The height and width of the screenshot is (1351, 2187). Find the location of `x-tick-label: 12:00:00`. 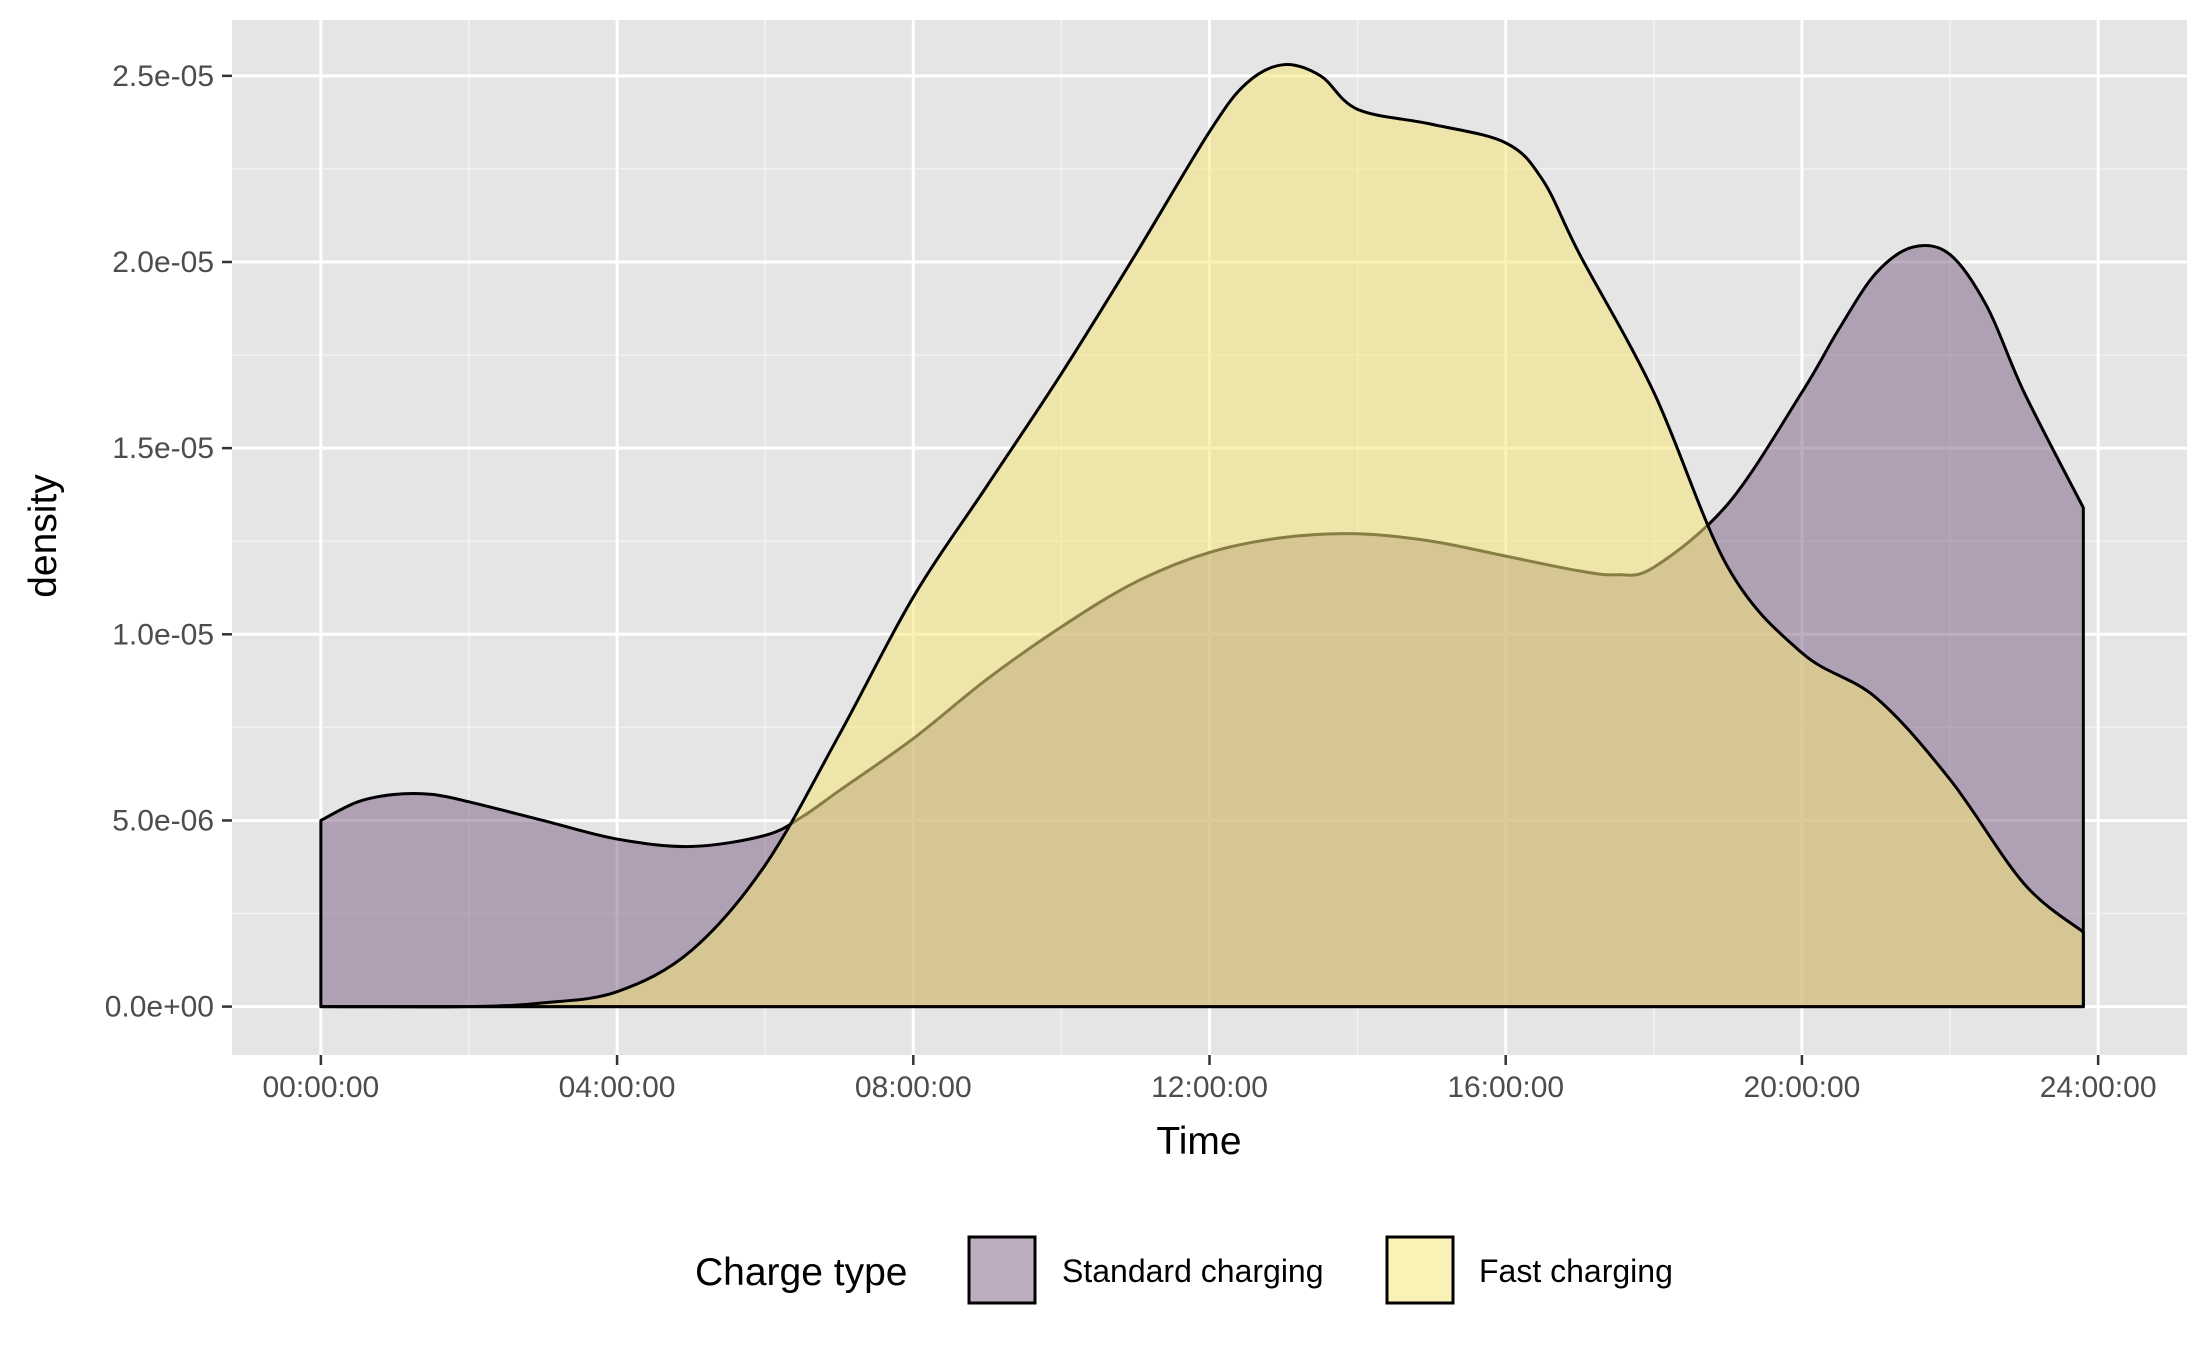

x-tick-label: 12:00:00 is located at coordinates (1209, 1087).